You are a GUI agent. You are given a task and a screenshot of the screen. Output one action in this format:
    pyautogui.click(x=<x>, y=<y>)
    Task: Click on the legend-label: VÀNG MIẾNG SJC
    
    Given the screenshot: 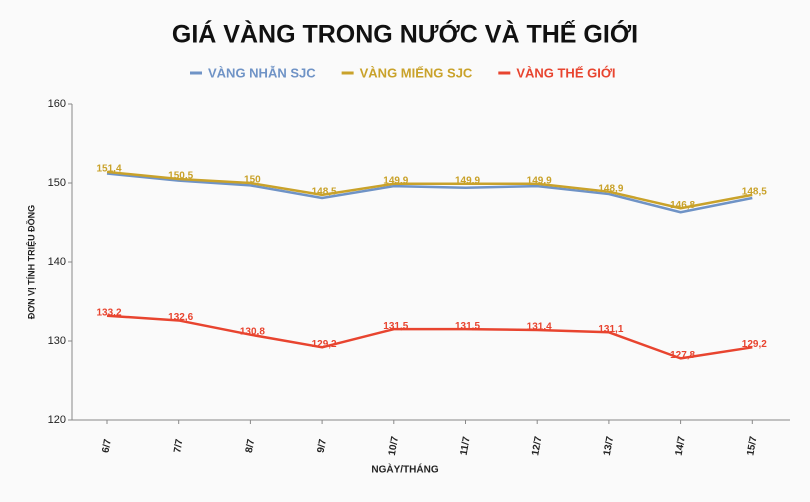 What is the action you would take?
    pyautogui.click(x=416, y=72)
    